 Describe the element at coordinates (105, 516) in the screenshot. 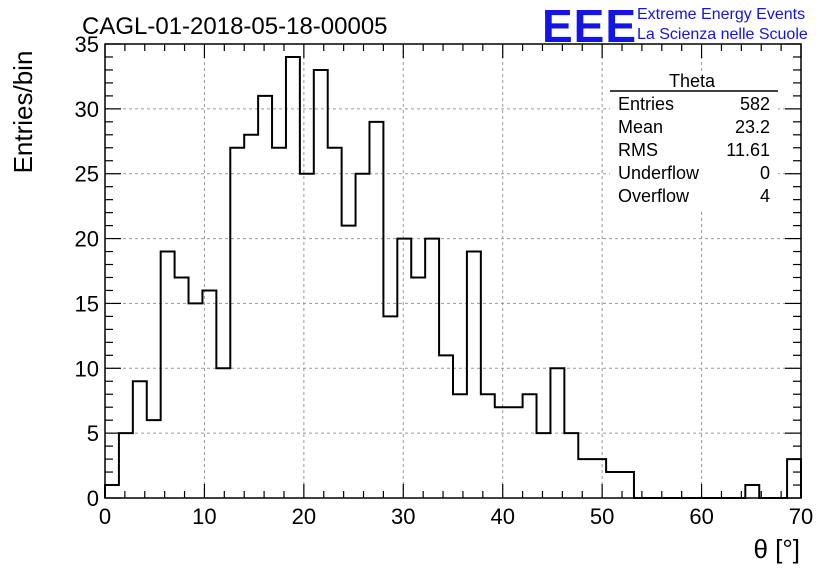

I see `x-tick-label: 0` at that location.